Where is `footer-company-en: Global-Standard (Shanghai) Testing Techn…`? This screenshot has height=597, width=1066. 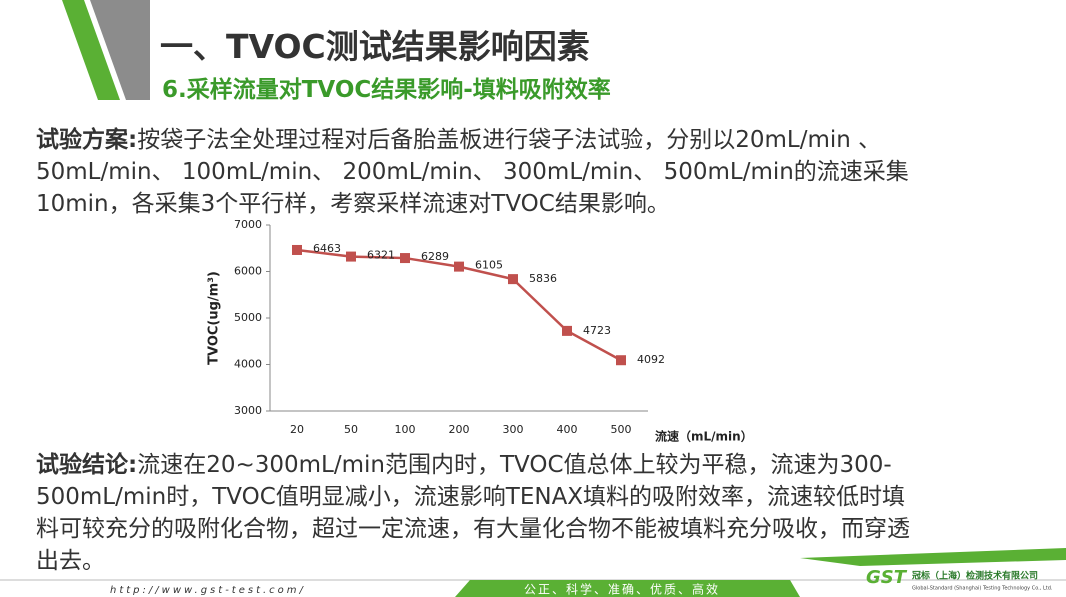
footer-company-en: Global-Standard (Shanghai) Testing Techn… is located at coordinates (982, 589).